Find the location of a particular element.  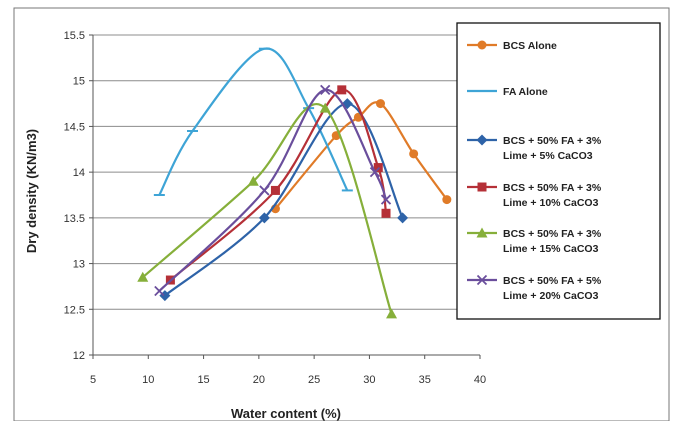

legend-label: BCS Alone is located at coordinates (530, 46).